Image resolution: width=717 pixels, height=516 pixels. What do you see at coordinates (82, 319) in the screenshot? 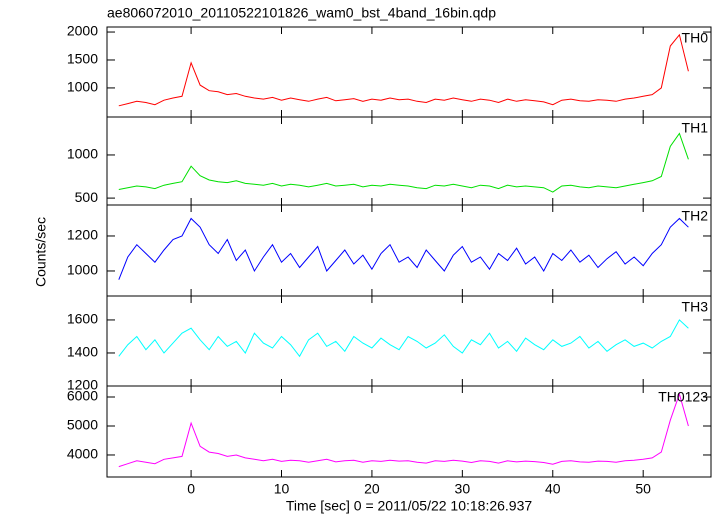
I see `y-tick-label: 1600` at bounding box center [82, 319].